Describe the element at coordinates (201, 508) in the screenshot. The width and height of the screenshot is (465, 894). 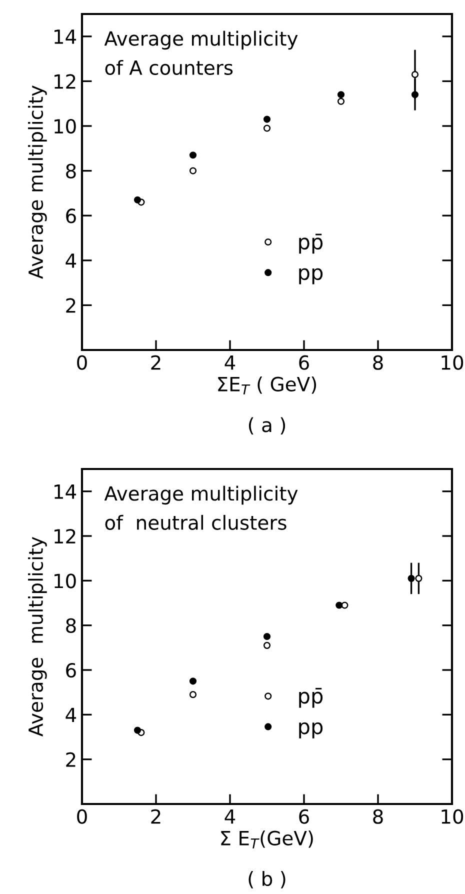
I see `annotation: Average multiplicity of neutral clusters` at that location.